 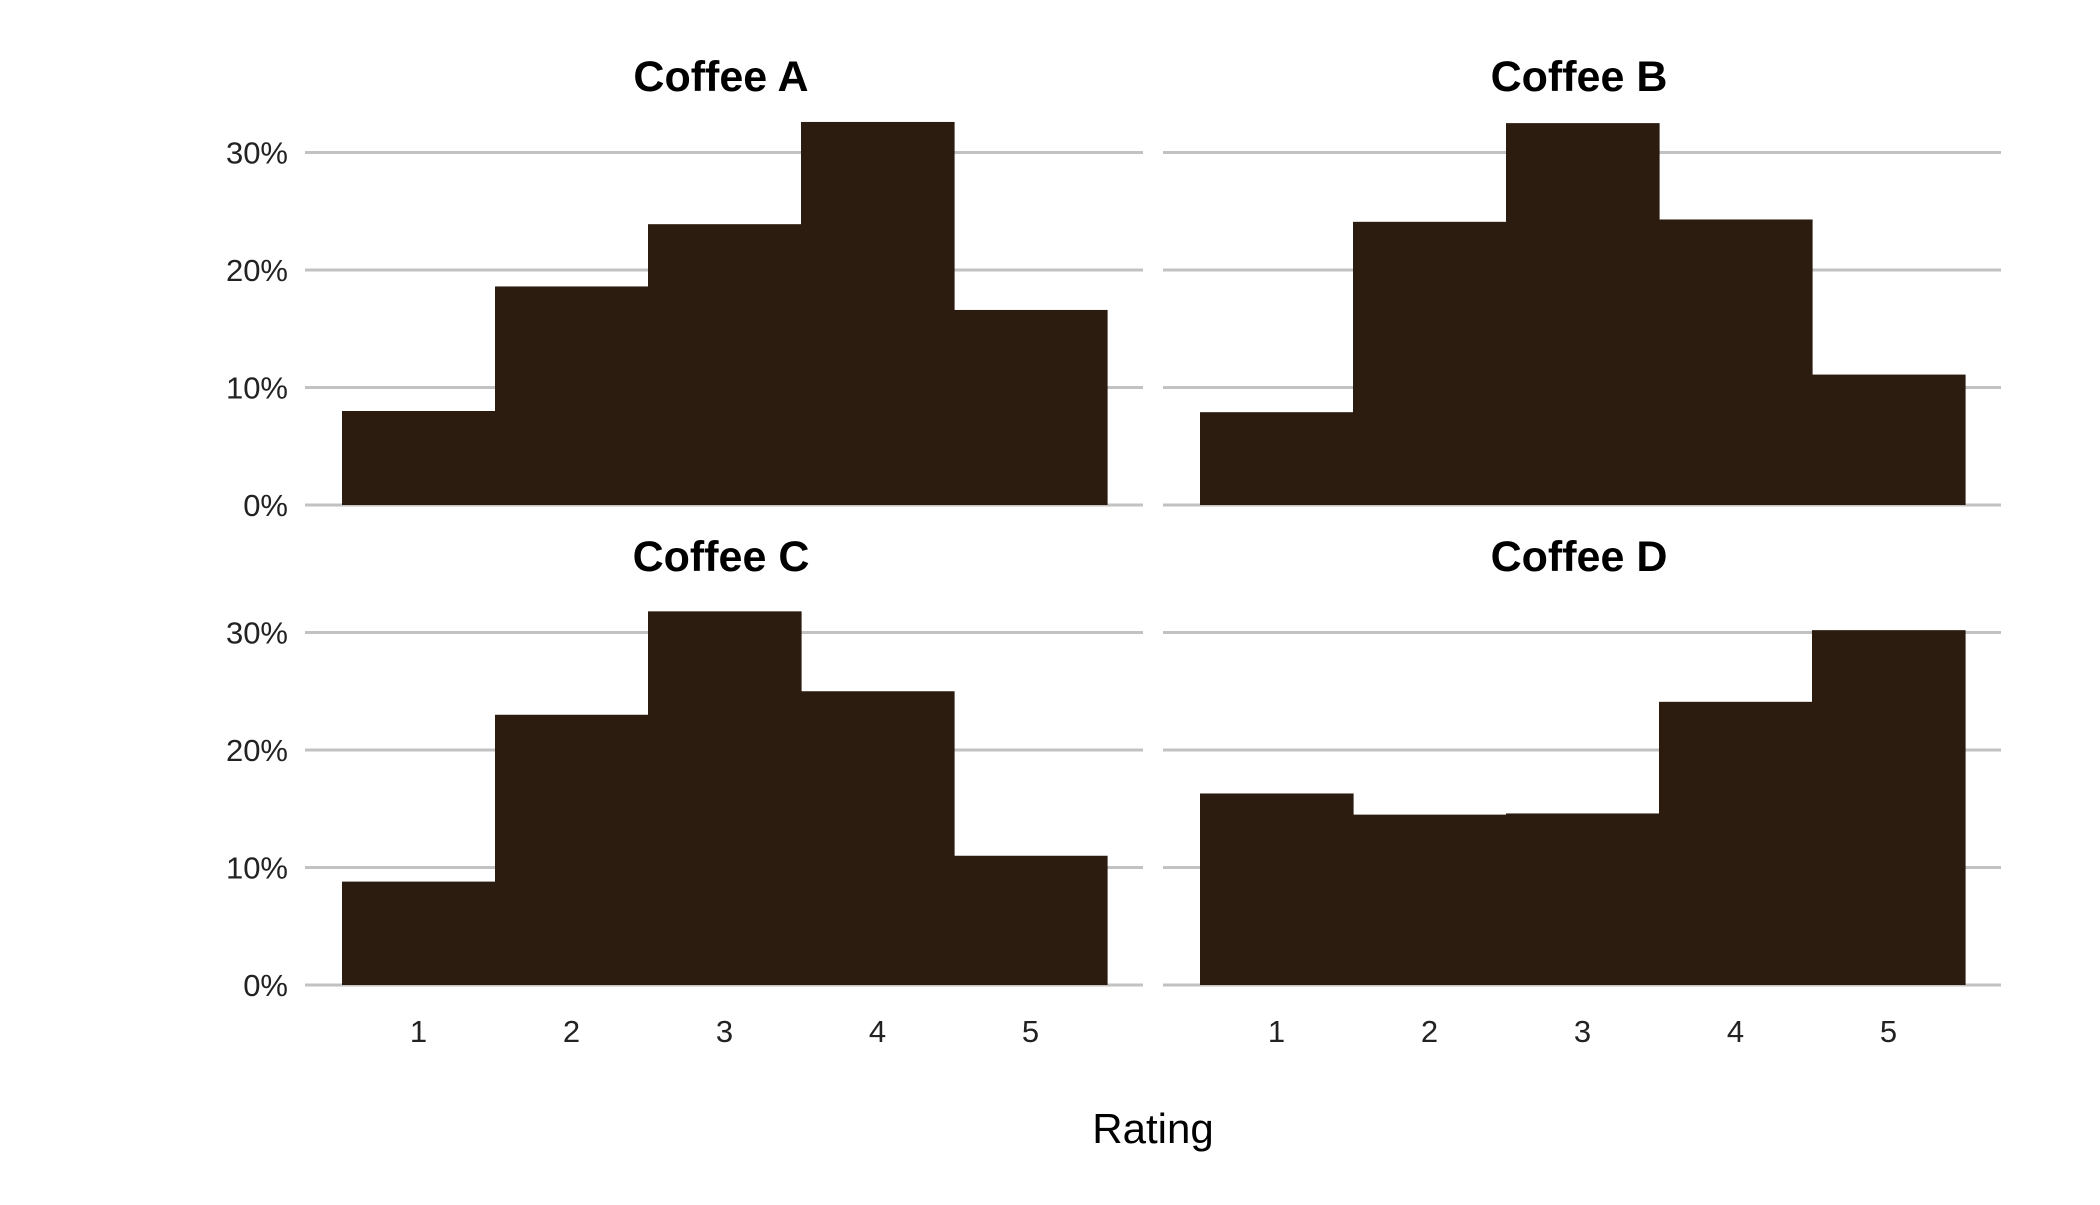 I want to click on x-axis-title: Rating, so click(x=1152, y=1128).